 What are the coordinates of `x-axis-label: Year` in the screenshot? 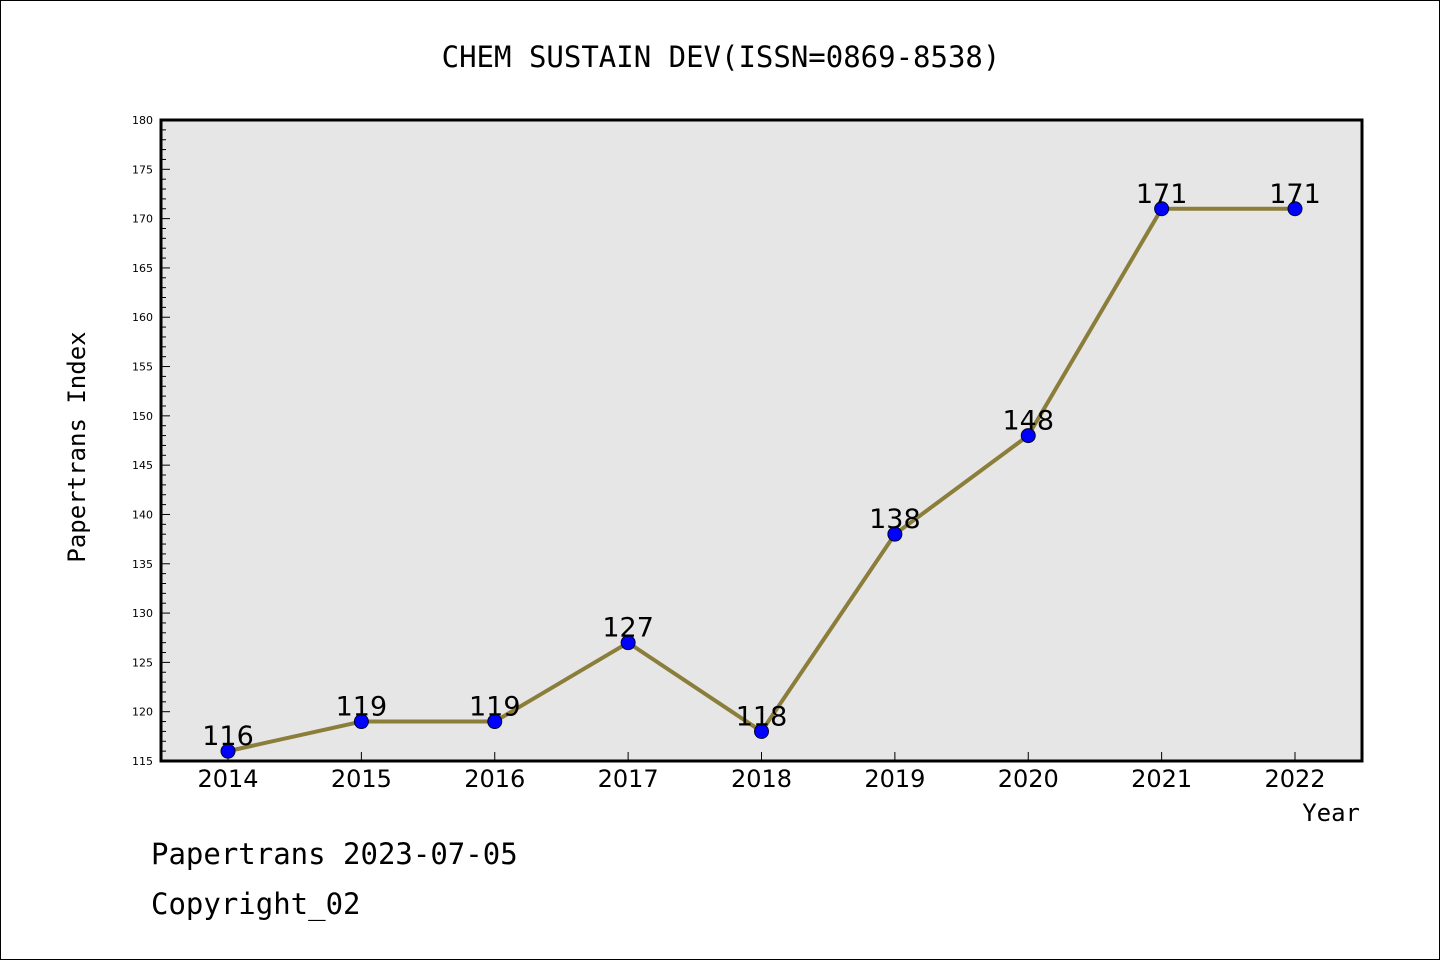 It's located at (1331, 813).